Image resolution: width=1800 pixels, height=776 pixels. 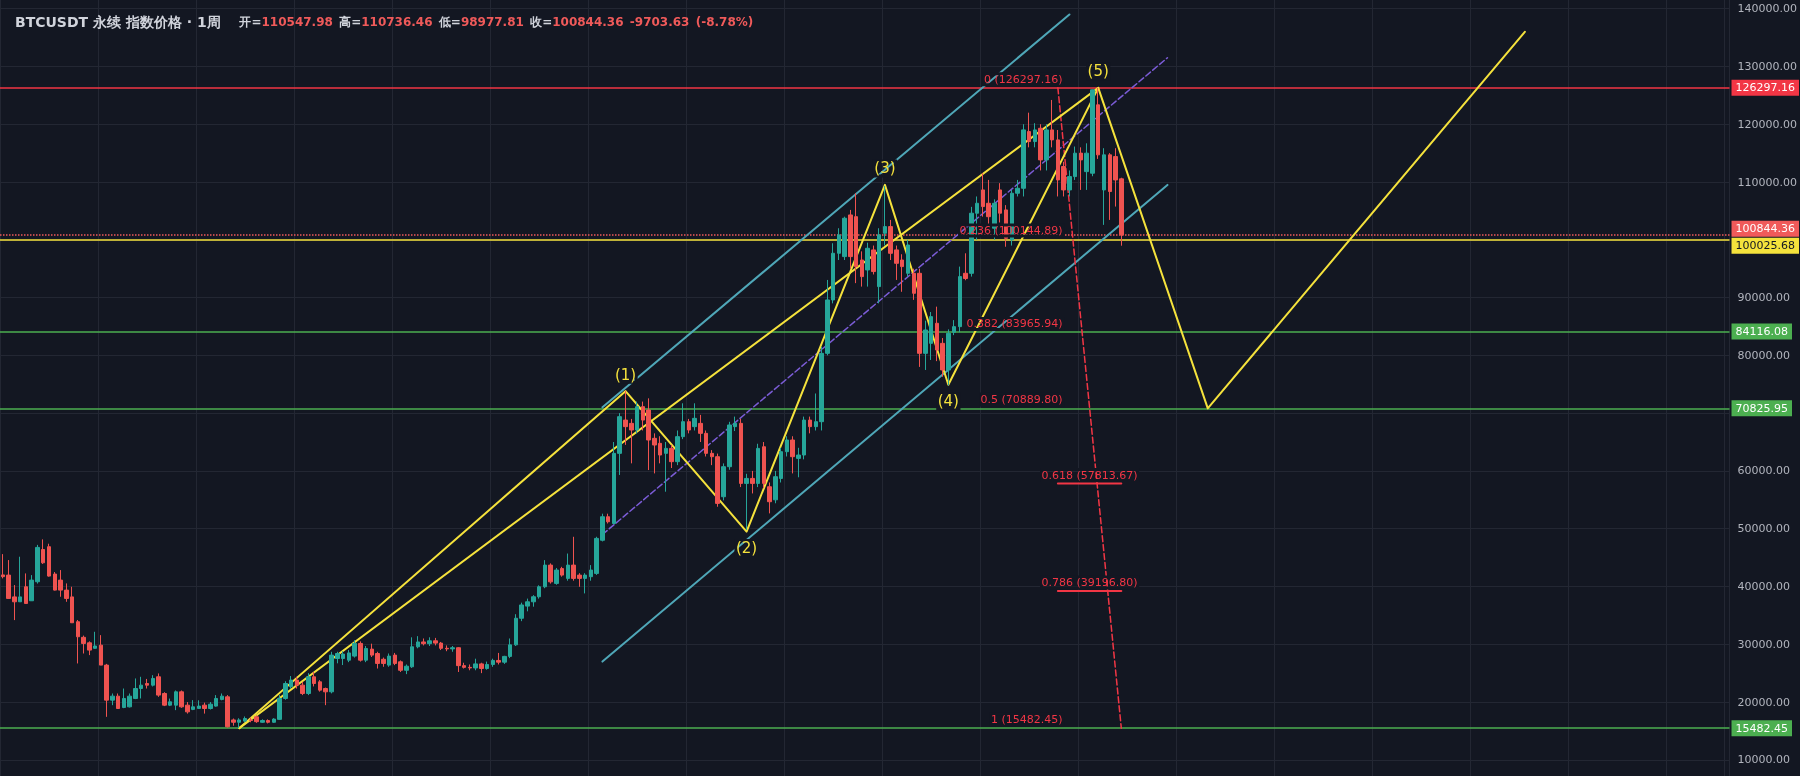 What do you see at coordinates (1027, 720) in the screenshot?
I see `annotation: 1 (15482.45)` at bounding box center [1027, 720].